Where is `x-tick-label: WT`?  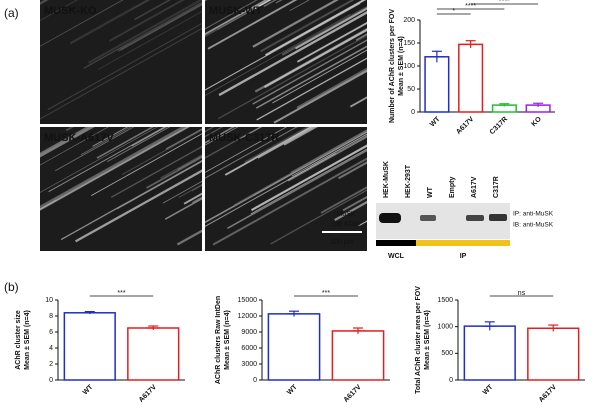 x-tick-label: WT is located at coordinates (488, 389).